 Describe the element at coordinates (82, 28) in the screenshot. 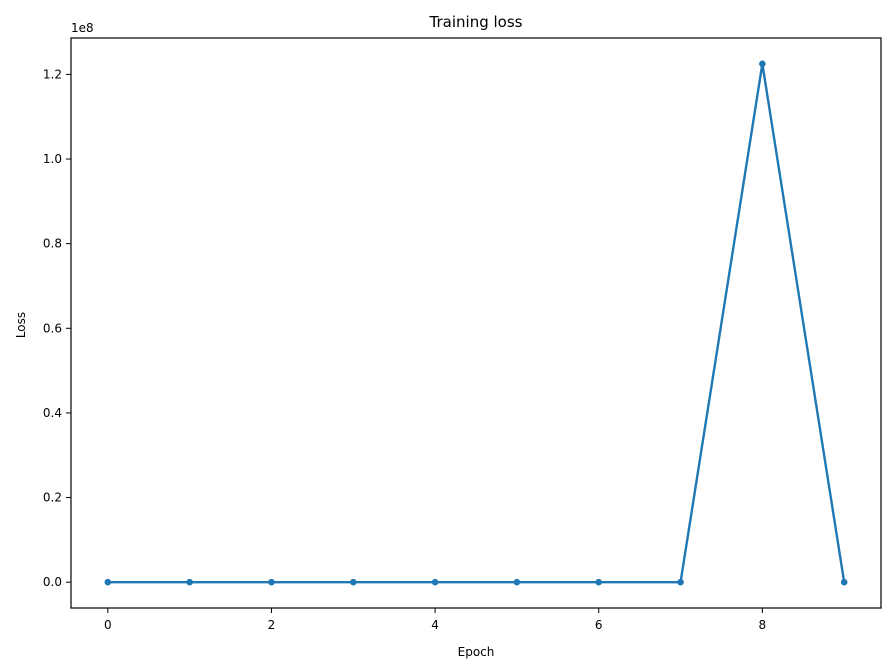

I see `y-offset-label: 1e8` at that location.